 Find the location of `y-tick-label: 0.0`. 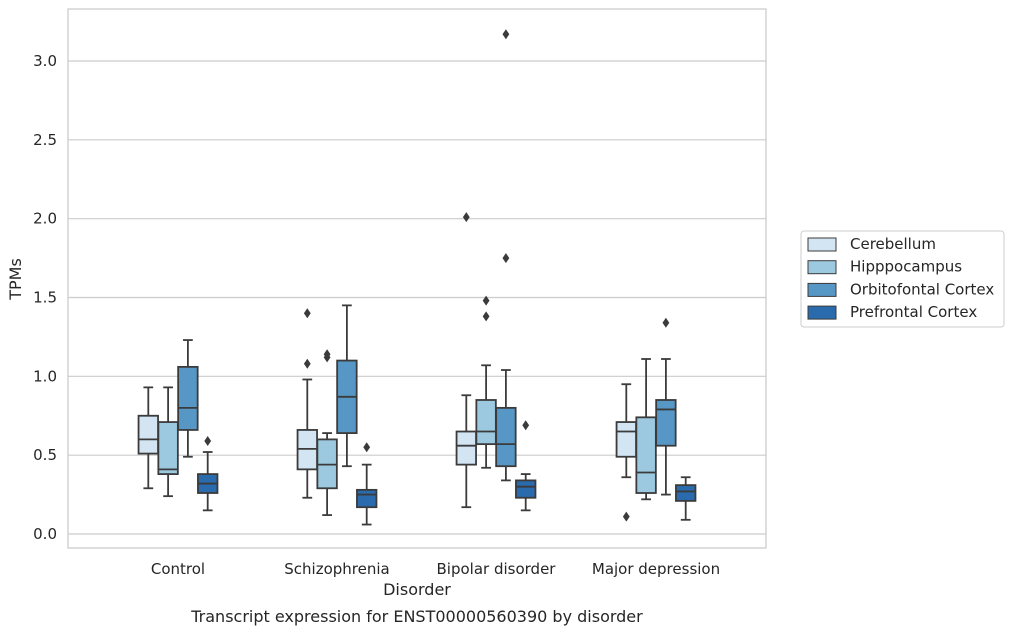

y-tick-label: 0.0 is located at coordinates (45, 534).